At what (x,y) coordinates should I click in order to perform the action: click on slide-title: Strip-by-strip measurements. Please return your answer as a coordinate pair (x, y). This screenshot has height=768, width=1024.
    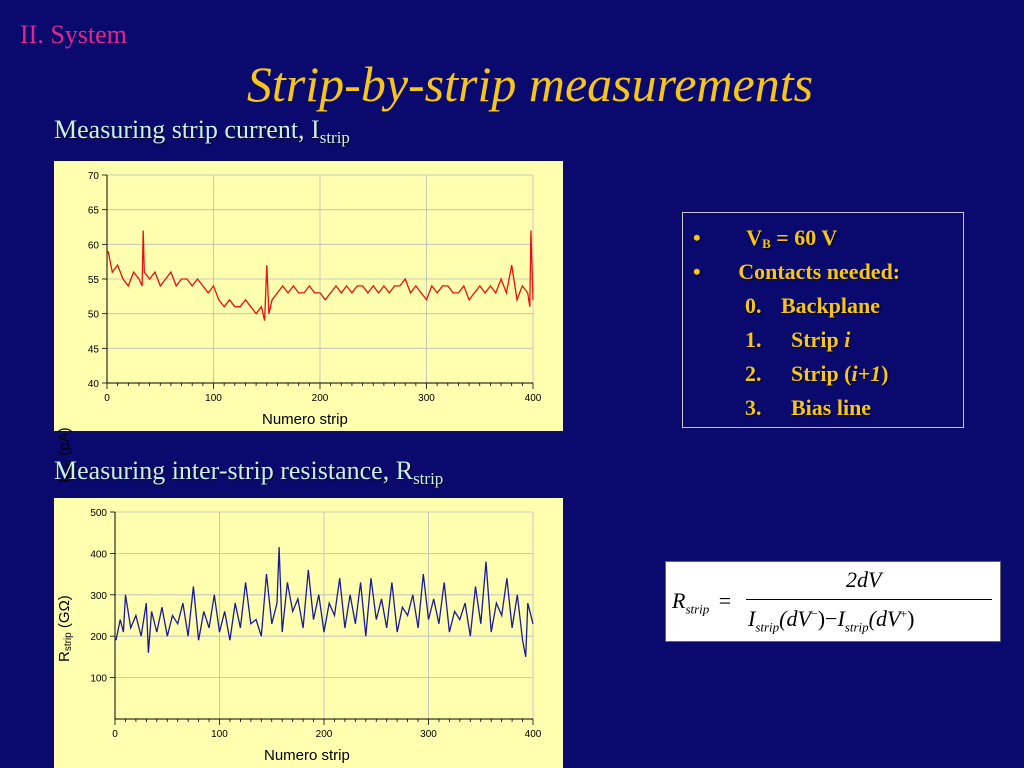
    Looking at the image, I should click on (530, 84).